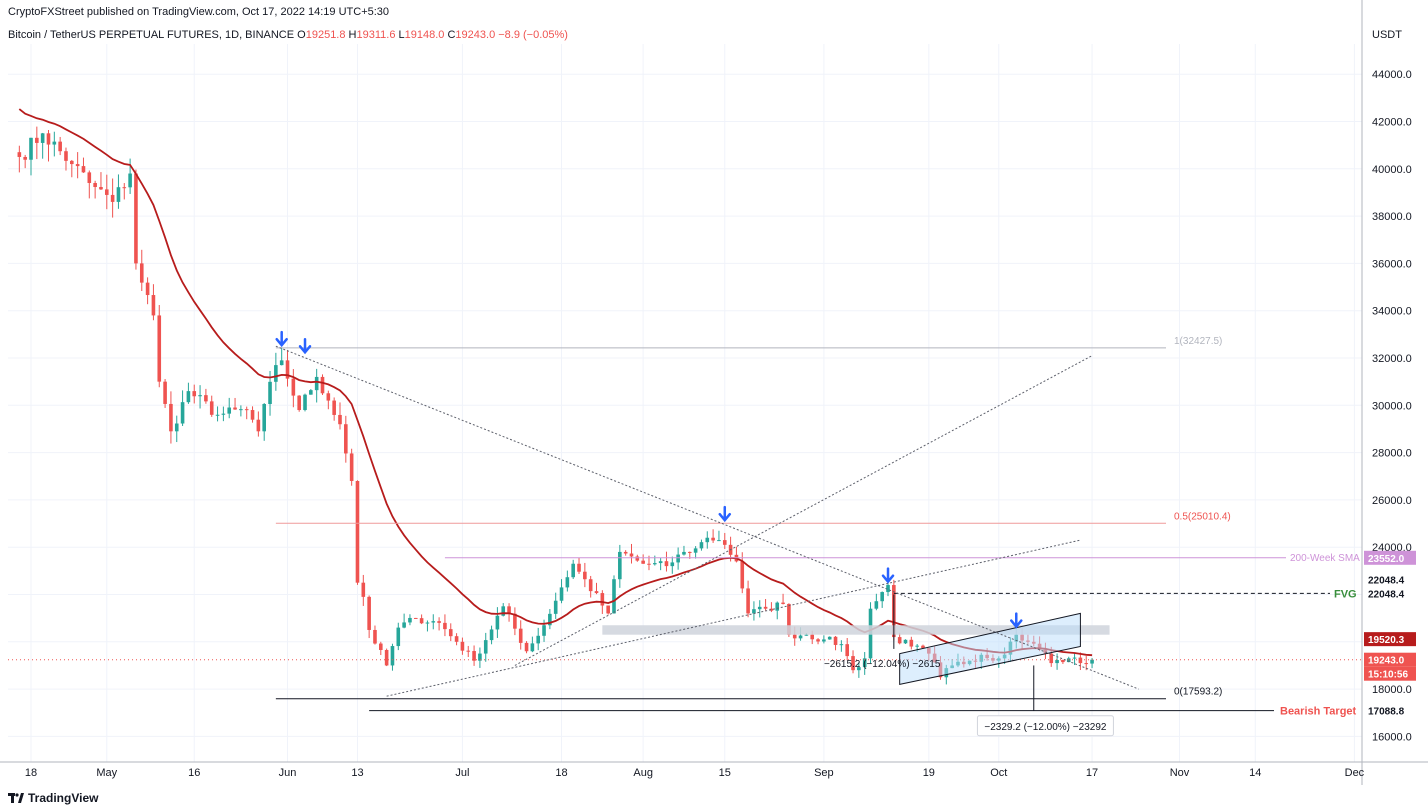 This screenshot has height=812, width=1428. I want to click on tradingview-logo: TradingView, so click(53, 798).